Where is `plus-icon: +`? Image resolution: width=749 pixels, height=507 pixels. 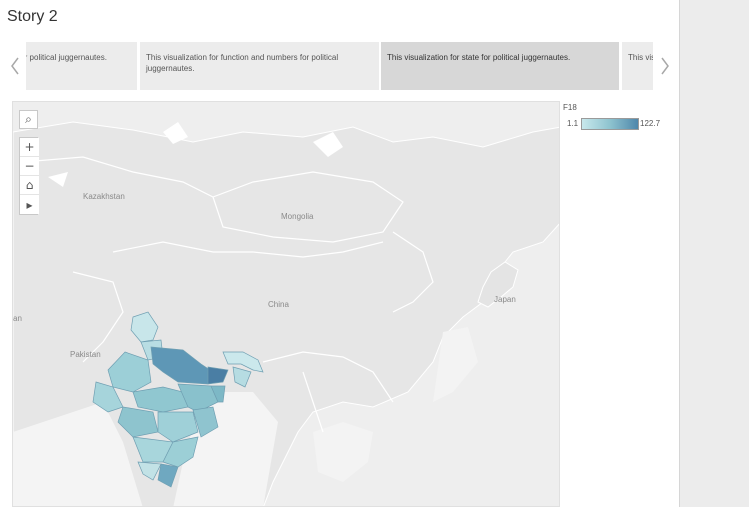
plus-icon: + is located at coordinates (29, 147).